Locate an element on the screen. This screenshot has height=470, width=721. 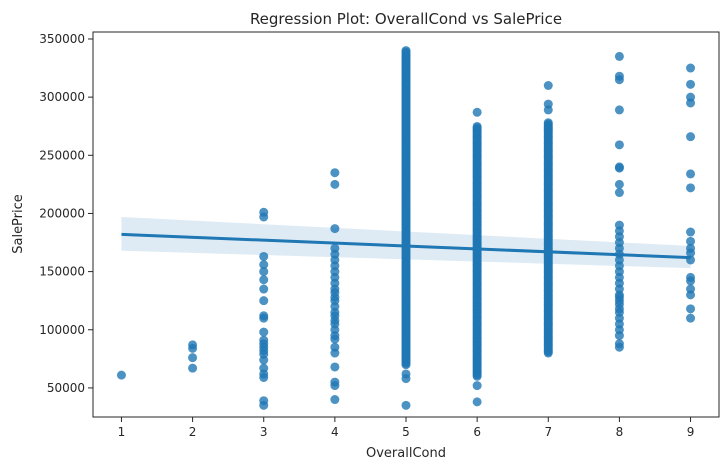
regression-line is located at coordinates (406, 246).